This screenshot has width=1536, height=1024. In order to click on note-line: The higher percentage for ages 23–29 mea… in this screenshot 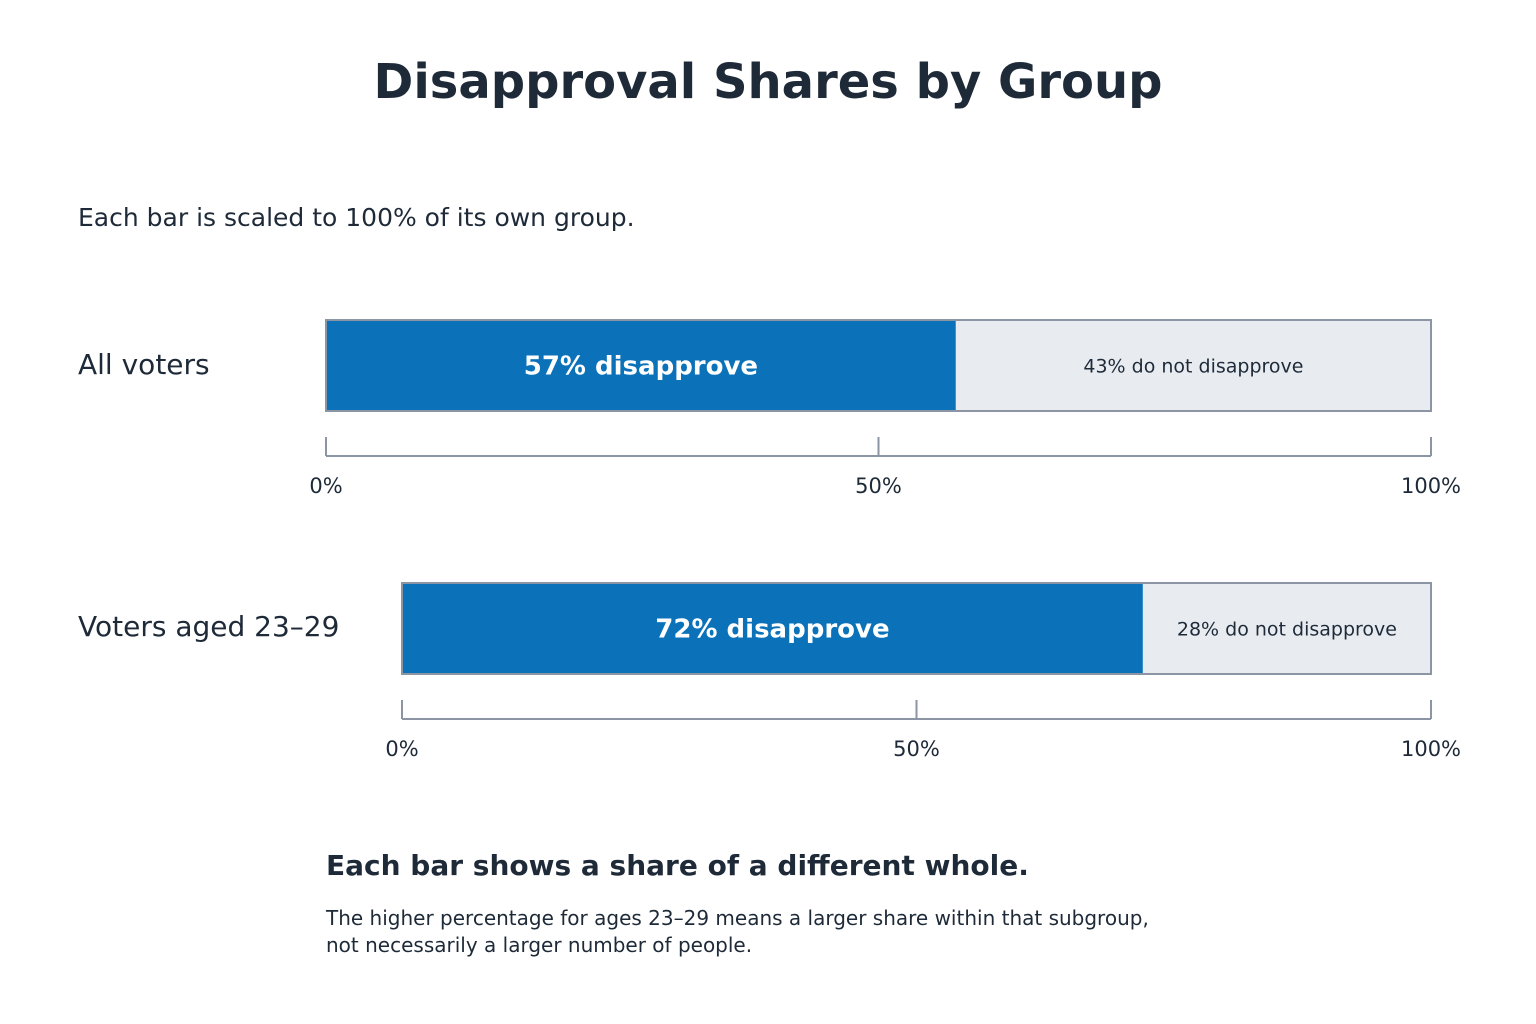, I will do `click(737, 918)`.